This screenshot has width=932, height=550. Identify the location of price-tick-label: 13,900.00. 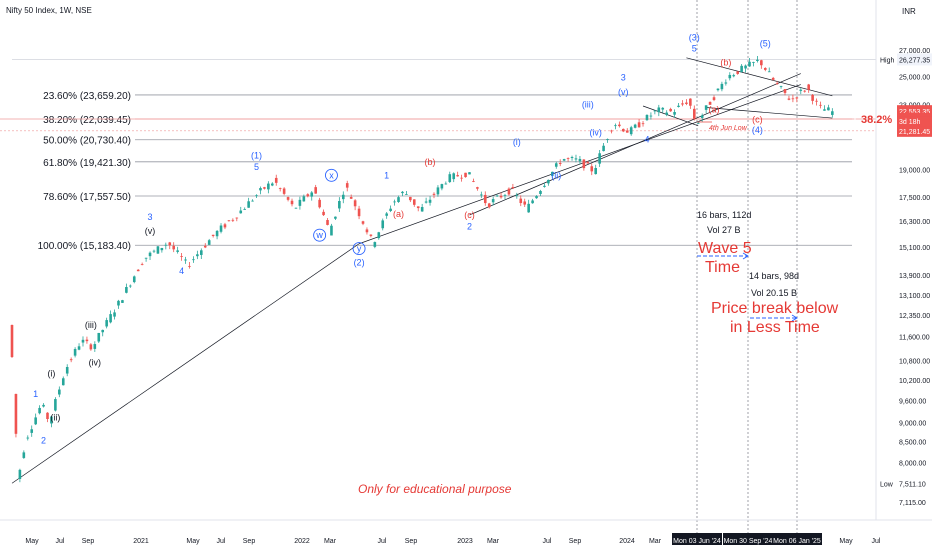
(914, 276).